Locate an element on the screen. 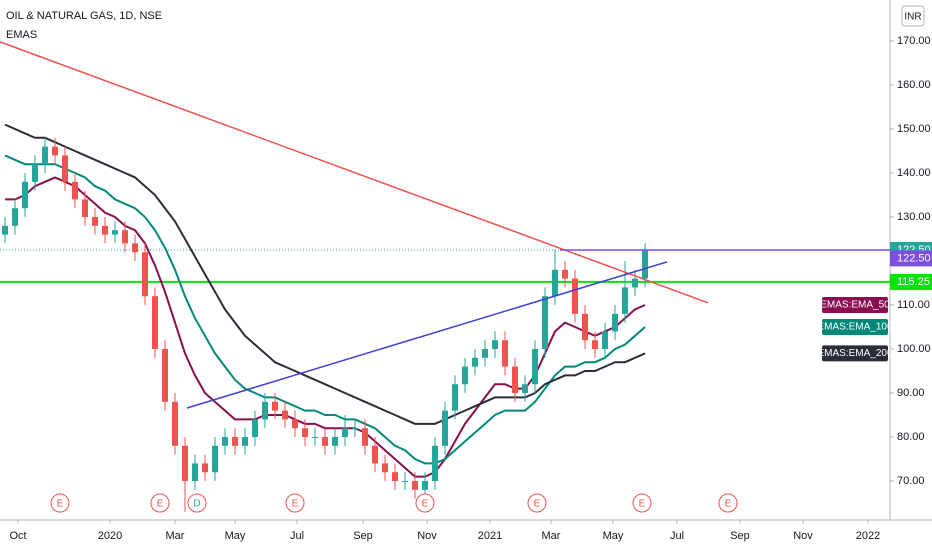  y-tick-label: 110.00 is located at coordinates (913, 305).